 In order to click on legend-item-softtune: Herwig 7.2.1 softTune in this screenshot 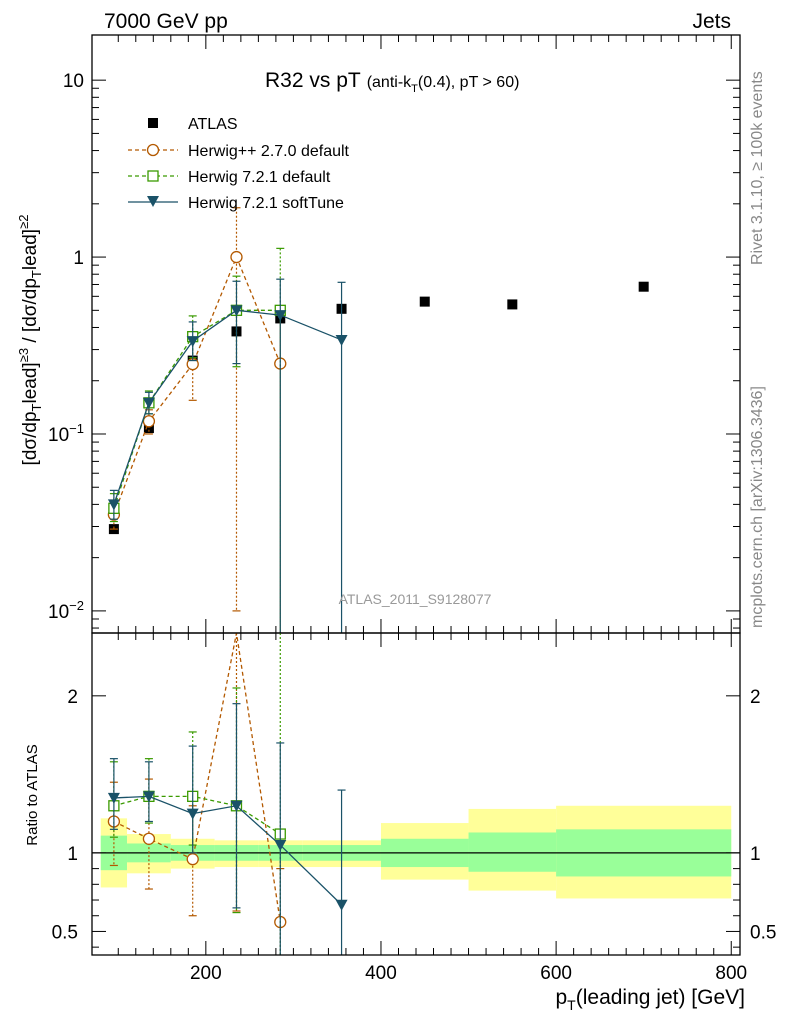, I will do `click(236, 203)`.